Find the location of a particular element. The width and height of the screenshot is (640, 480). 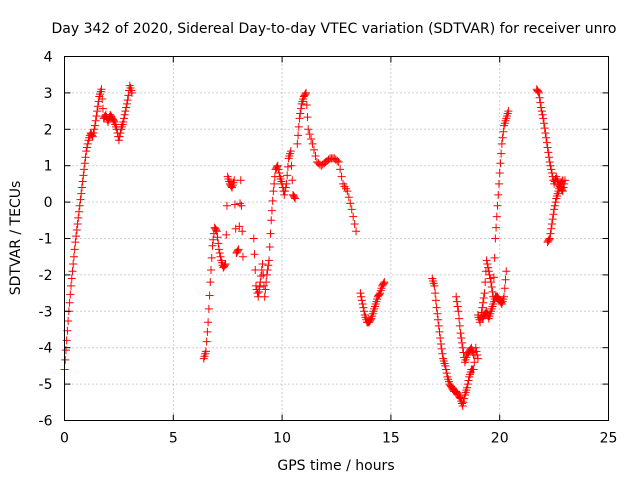

series-arc4 is located at coordinates (327, 162).